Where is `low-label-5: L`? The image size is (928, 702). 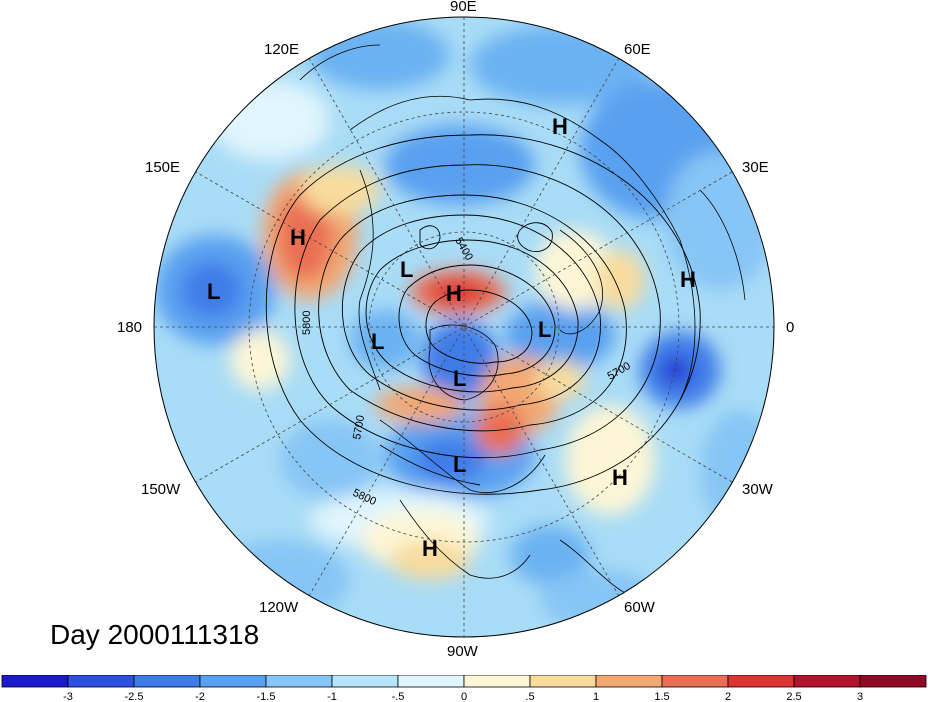
low-label-5: L is located at coordinates (459, 378).